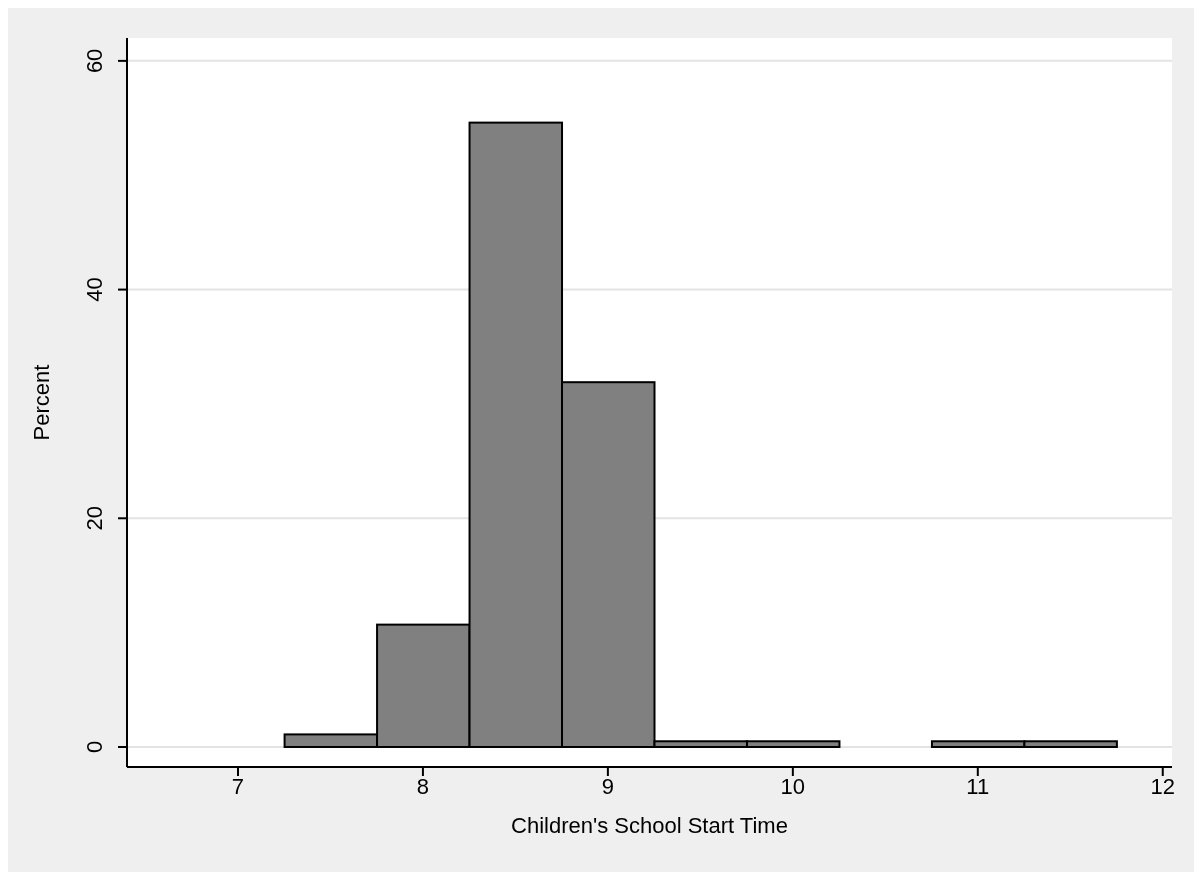 This screenshot has height=880, width=1202. What do you see at coordinates (1162, 786) in the screenshot?
I see `x-tick-label: 12` at bounding box center [1162, 786].